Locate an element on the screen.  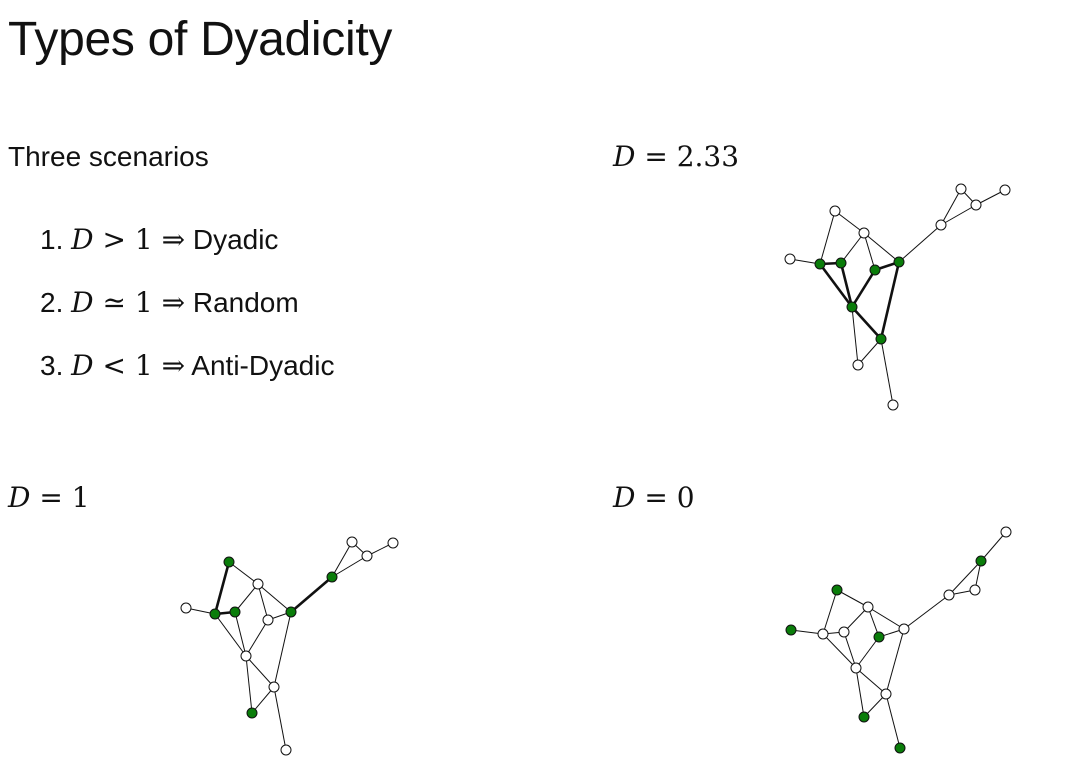
graph-top-right is located at coordinates (897, 297).